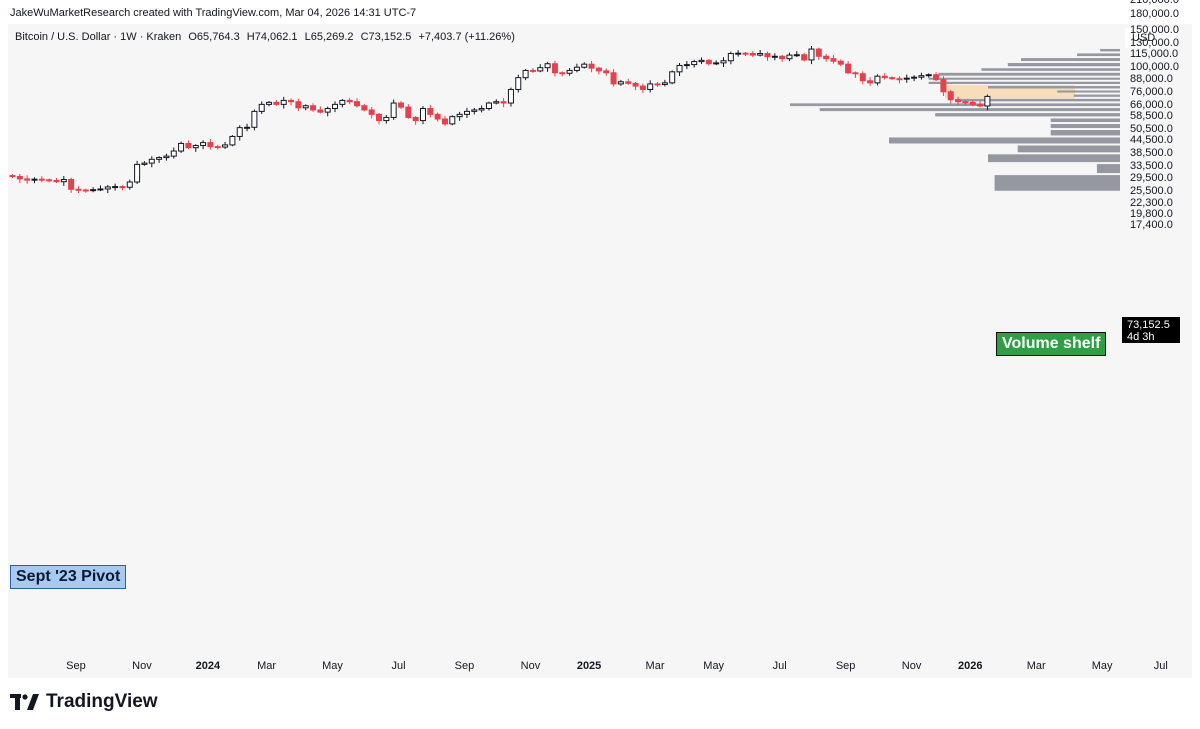  Describe the element at coordinates (1154, 43) in the screenshot. I see `price-axis-label: 130,000.0` at that location.